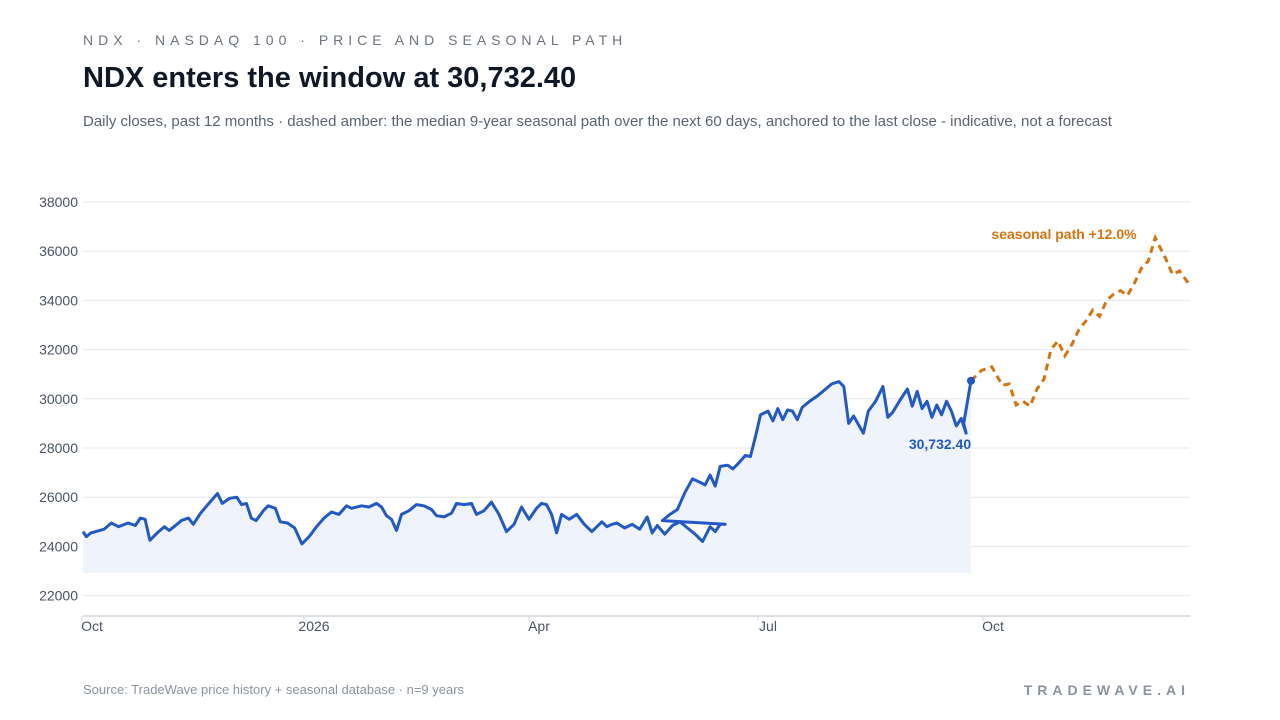 The image size is (1280, 720). Describe the element at coordinates (539, 626) in the screenshot. I see `x-tick-label: Apr` at that location.